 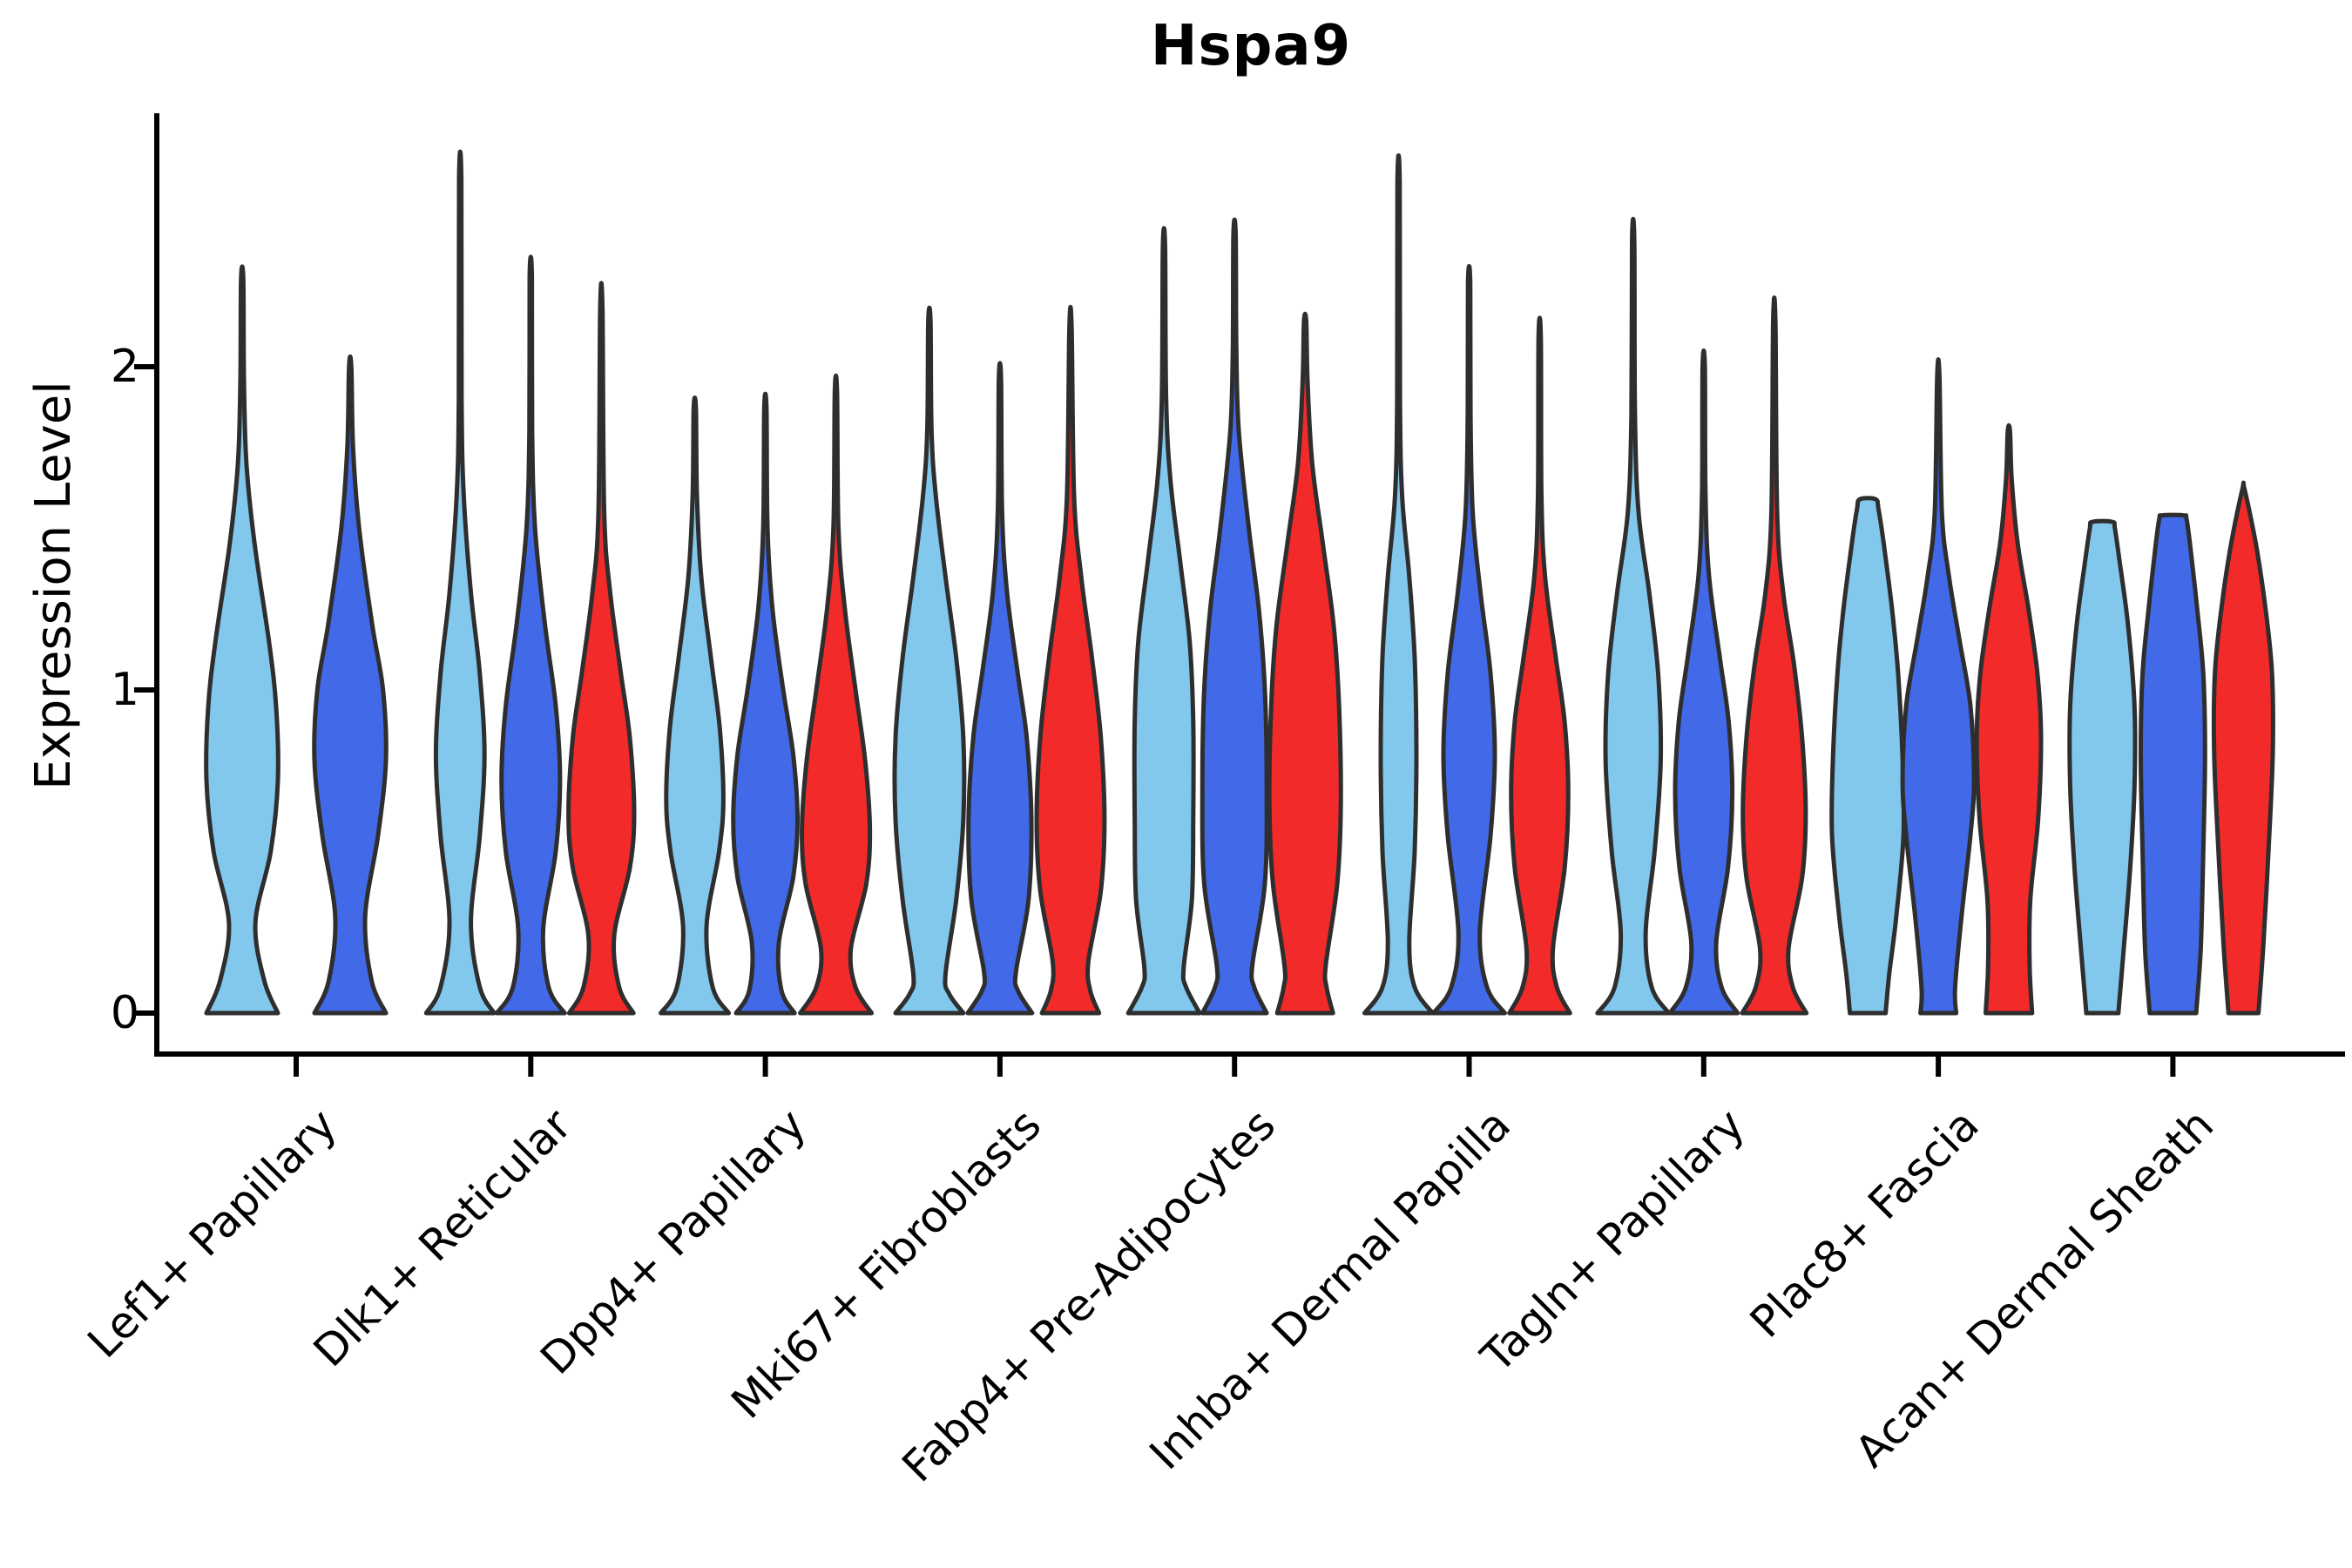 What do you see at coordinates (125, 1013) in the screenshot?
I see `y-tick-label: 0` at bounding box center [125, 1013].